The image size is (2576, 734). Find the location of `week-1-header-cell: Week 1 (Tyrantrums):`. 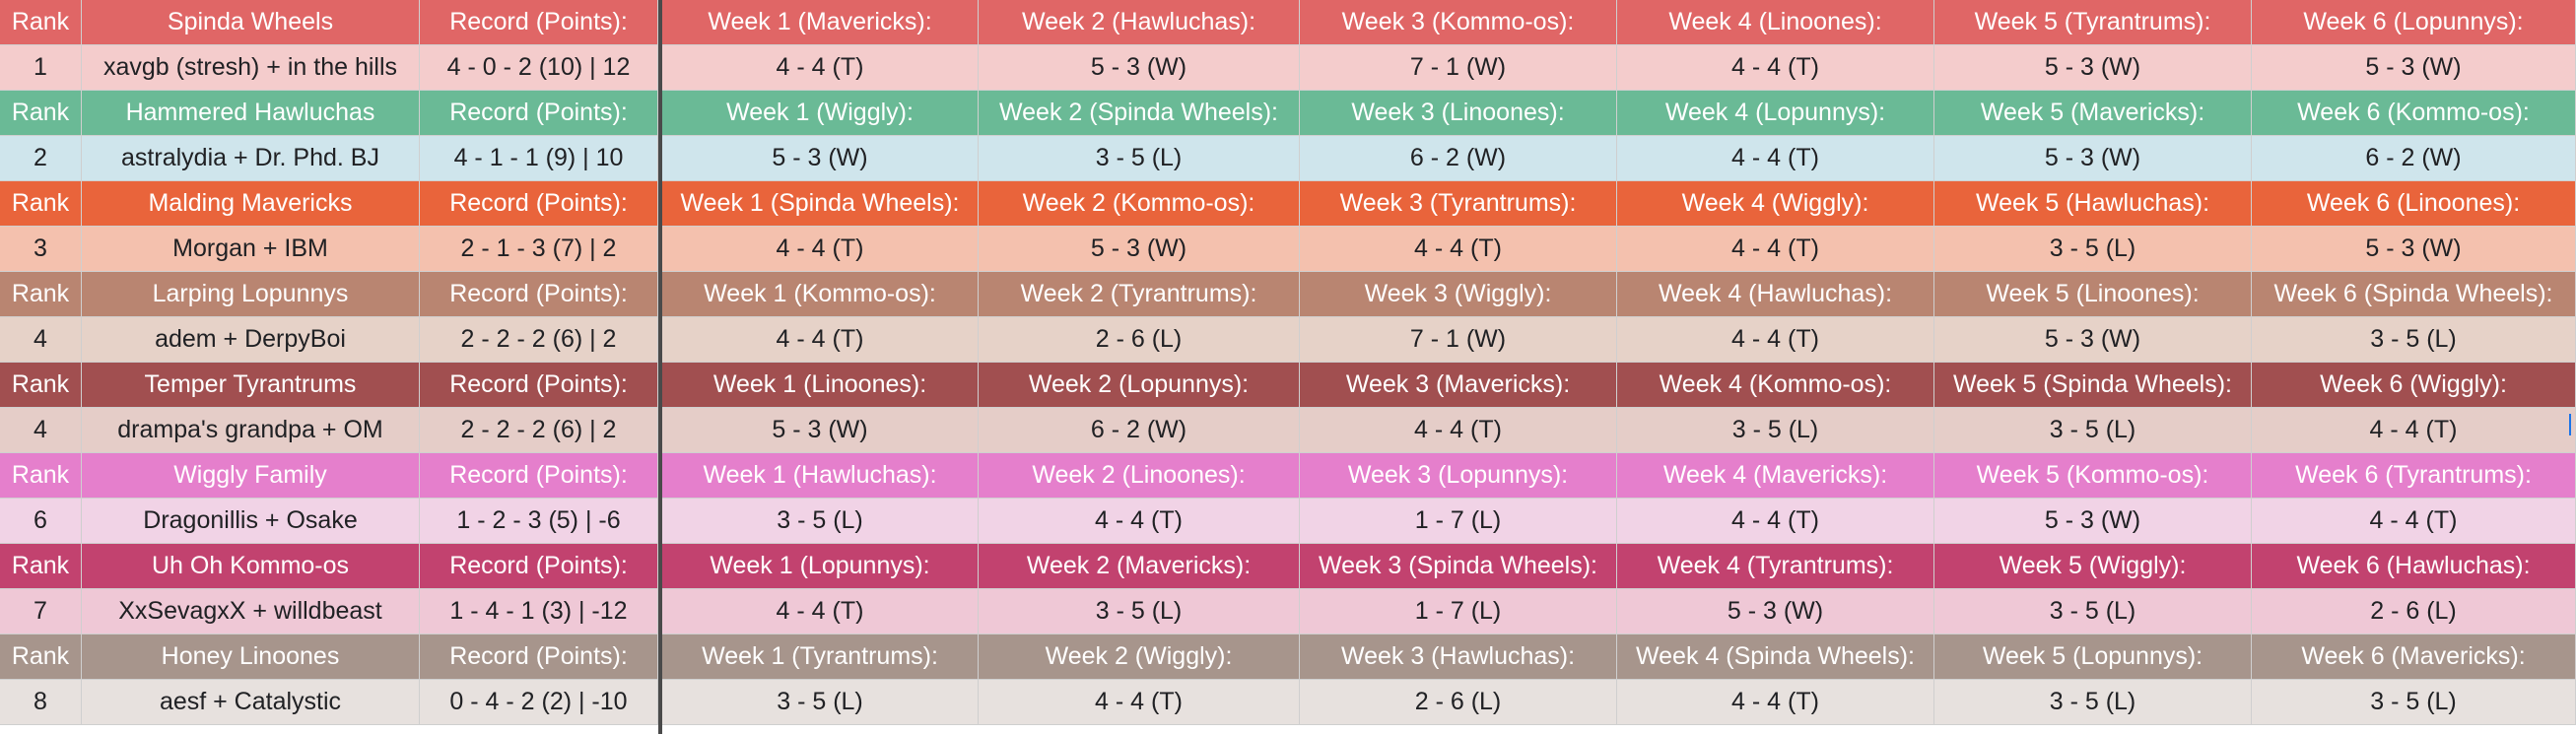

week-1-header-cell: Week 1 (Tyrantrums): is located at coordinates (820, 657).